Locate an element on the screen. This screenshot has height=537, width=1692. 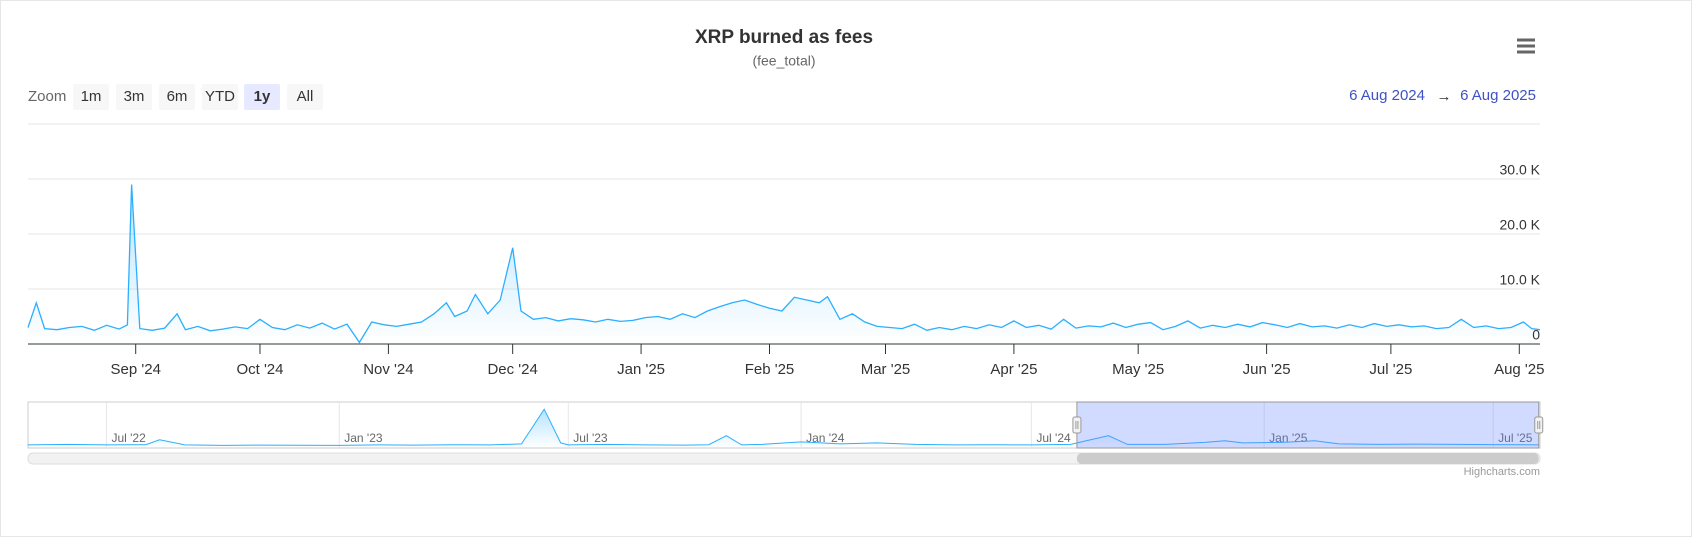
zoom-button-label: 3m is located at coordinates (134, 96).